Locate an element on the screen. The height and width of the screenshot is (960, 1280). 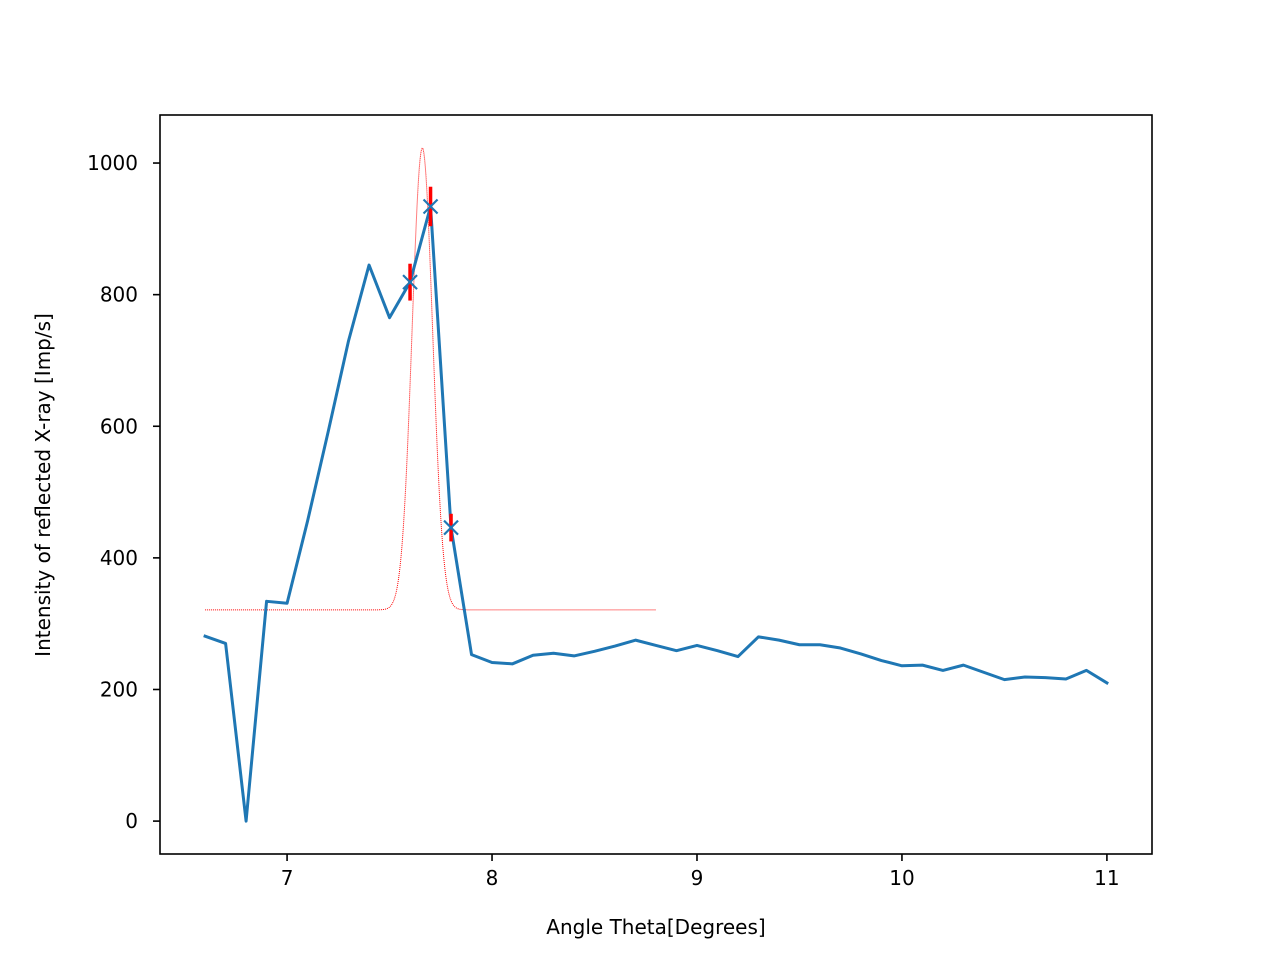
y-tick-label: 800 is located at coordinates (119, 295).